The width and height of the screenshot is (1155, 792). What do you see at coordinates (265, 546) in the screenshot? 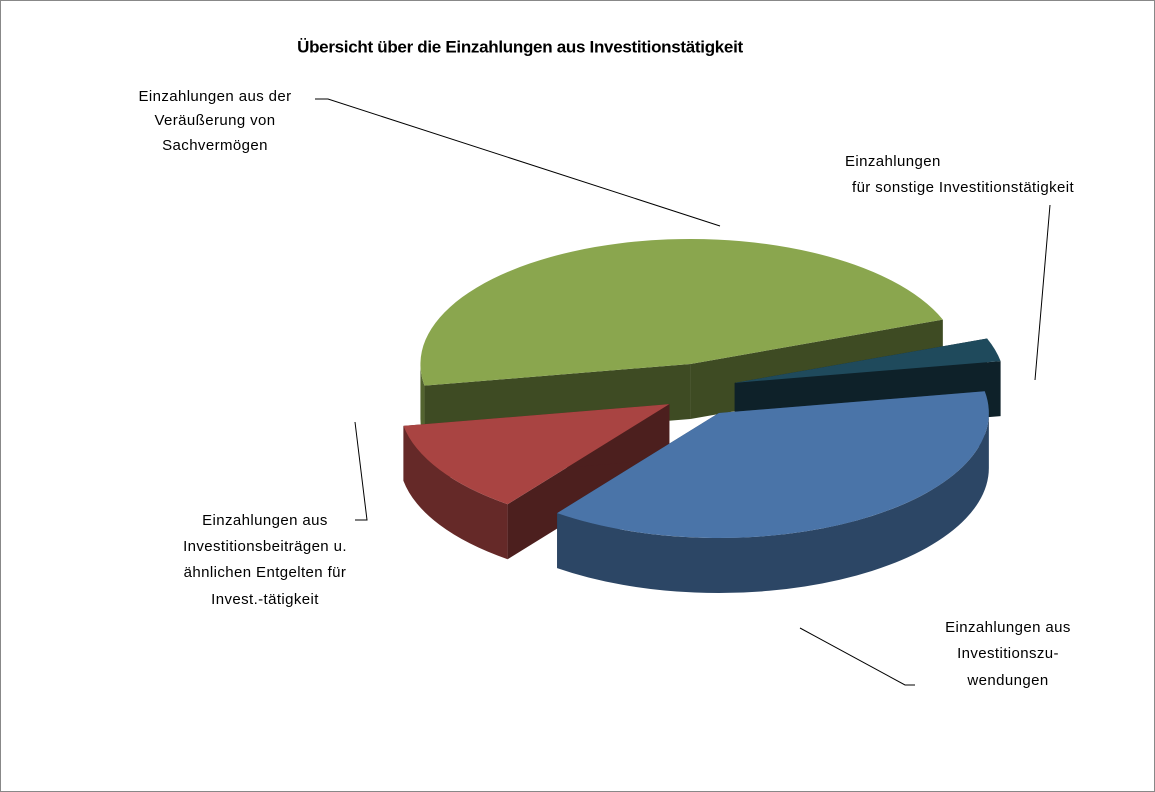
I see `slice-label: Investitionsbeiträgen u.` at bounding box center [265, 546].